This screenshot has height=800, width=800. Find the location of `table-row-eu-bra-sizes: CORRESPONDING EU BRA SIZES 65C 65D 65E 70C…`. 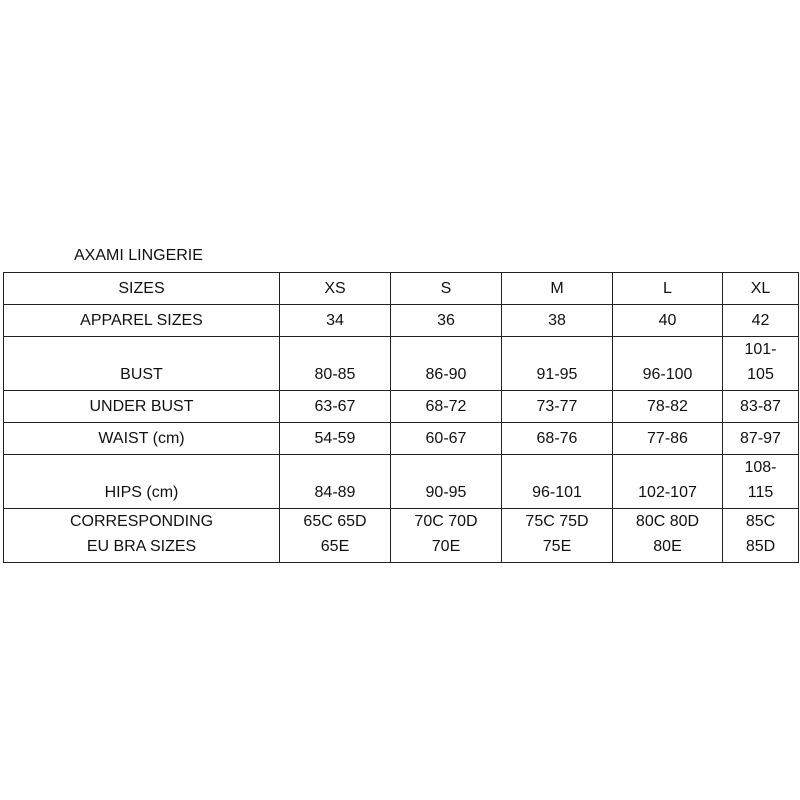

table-row-eu-bra-sizes: CORRESPONDING EU BRA SIZES 65C 65D 65E 70C… is located at coordinates (401, 535).